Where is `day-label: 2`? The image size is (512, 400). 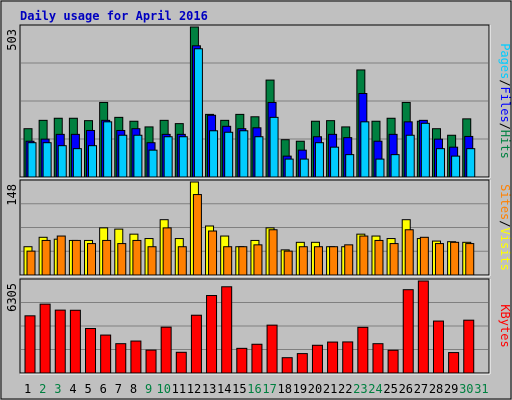
day-label: 2 is located at coordinates (42, 389).